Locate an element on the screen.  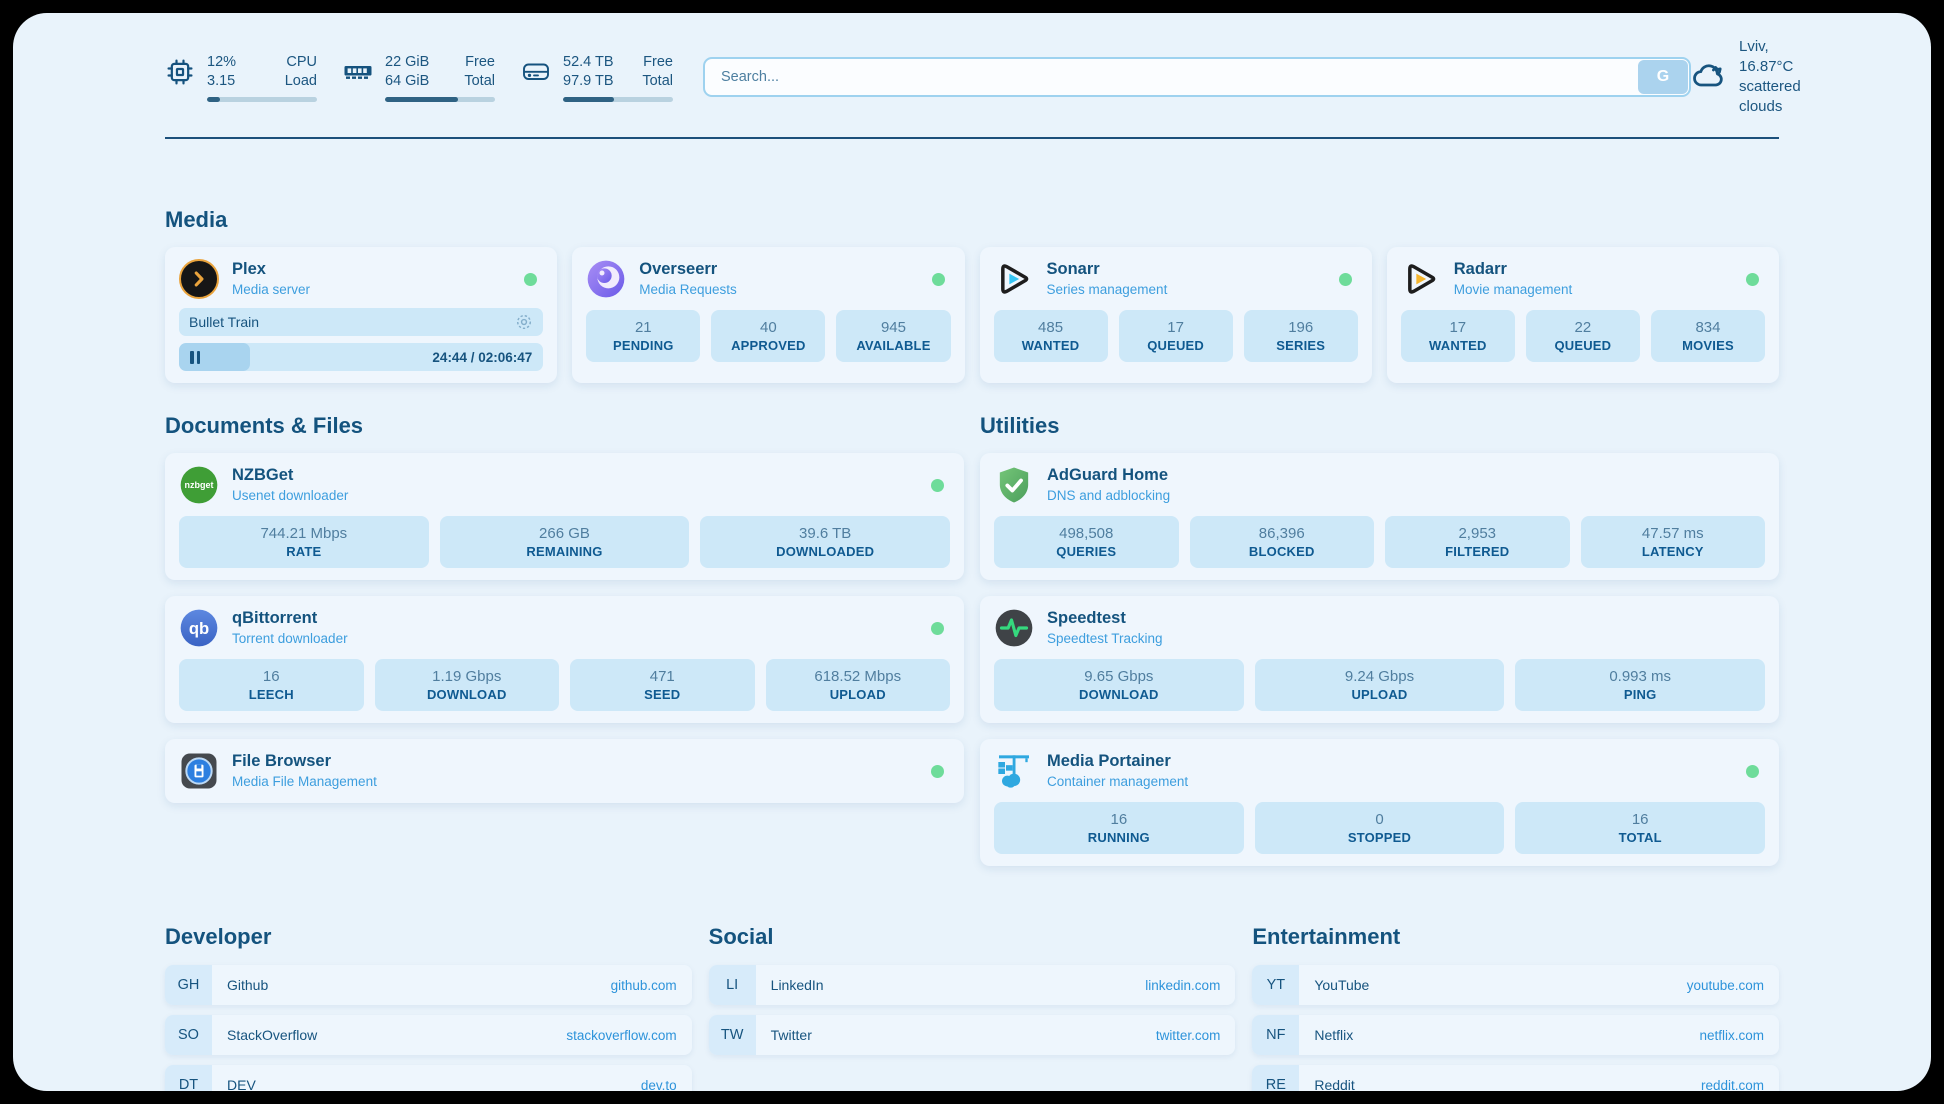
stat-tile: 21 PENDING is located at coordinates (643, 336).